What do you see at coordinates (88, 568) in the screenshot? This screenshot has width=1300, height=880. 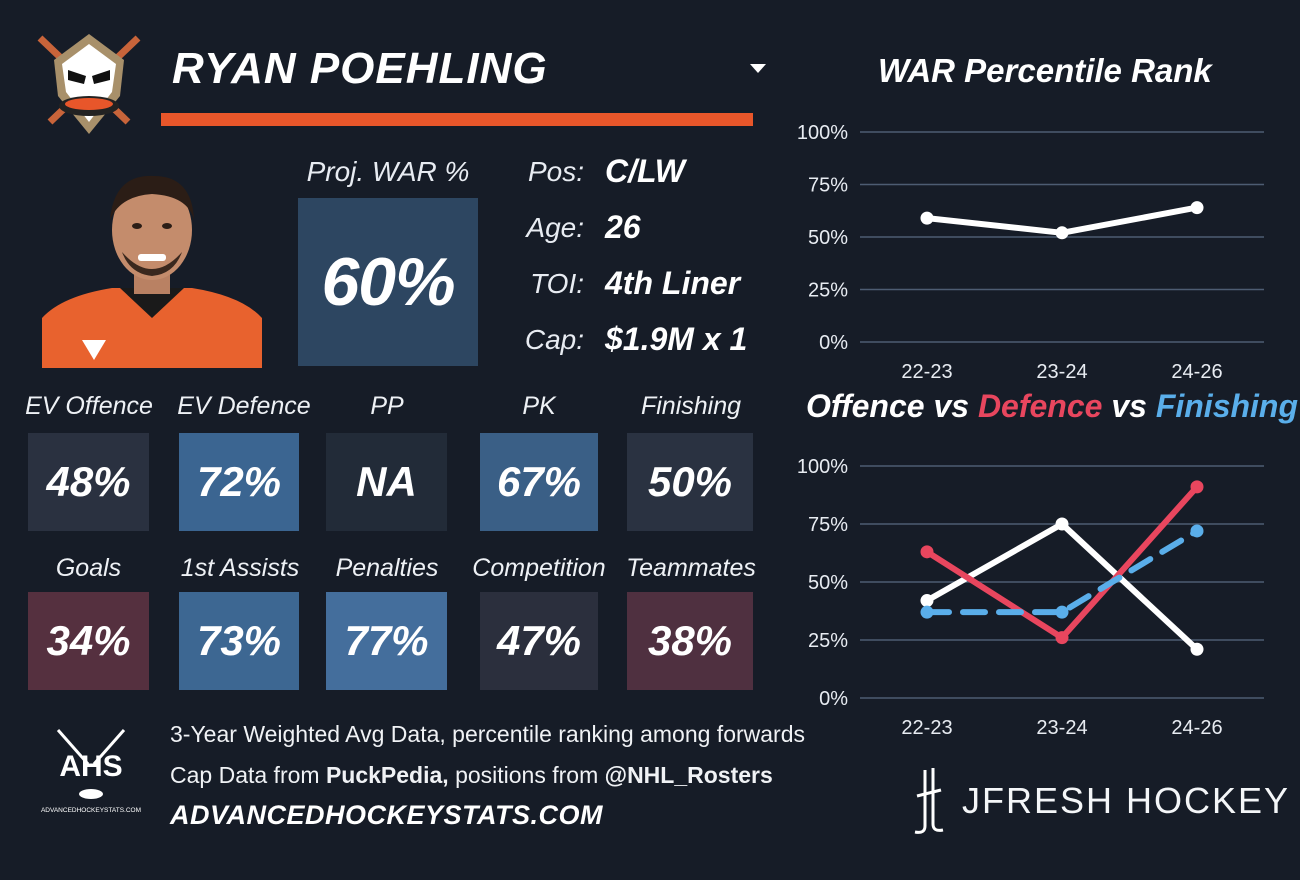 I see `tile-label-goals: Goals` at bounding box center [88, 568].